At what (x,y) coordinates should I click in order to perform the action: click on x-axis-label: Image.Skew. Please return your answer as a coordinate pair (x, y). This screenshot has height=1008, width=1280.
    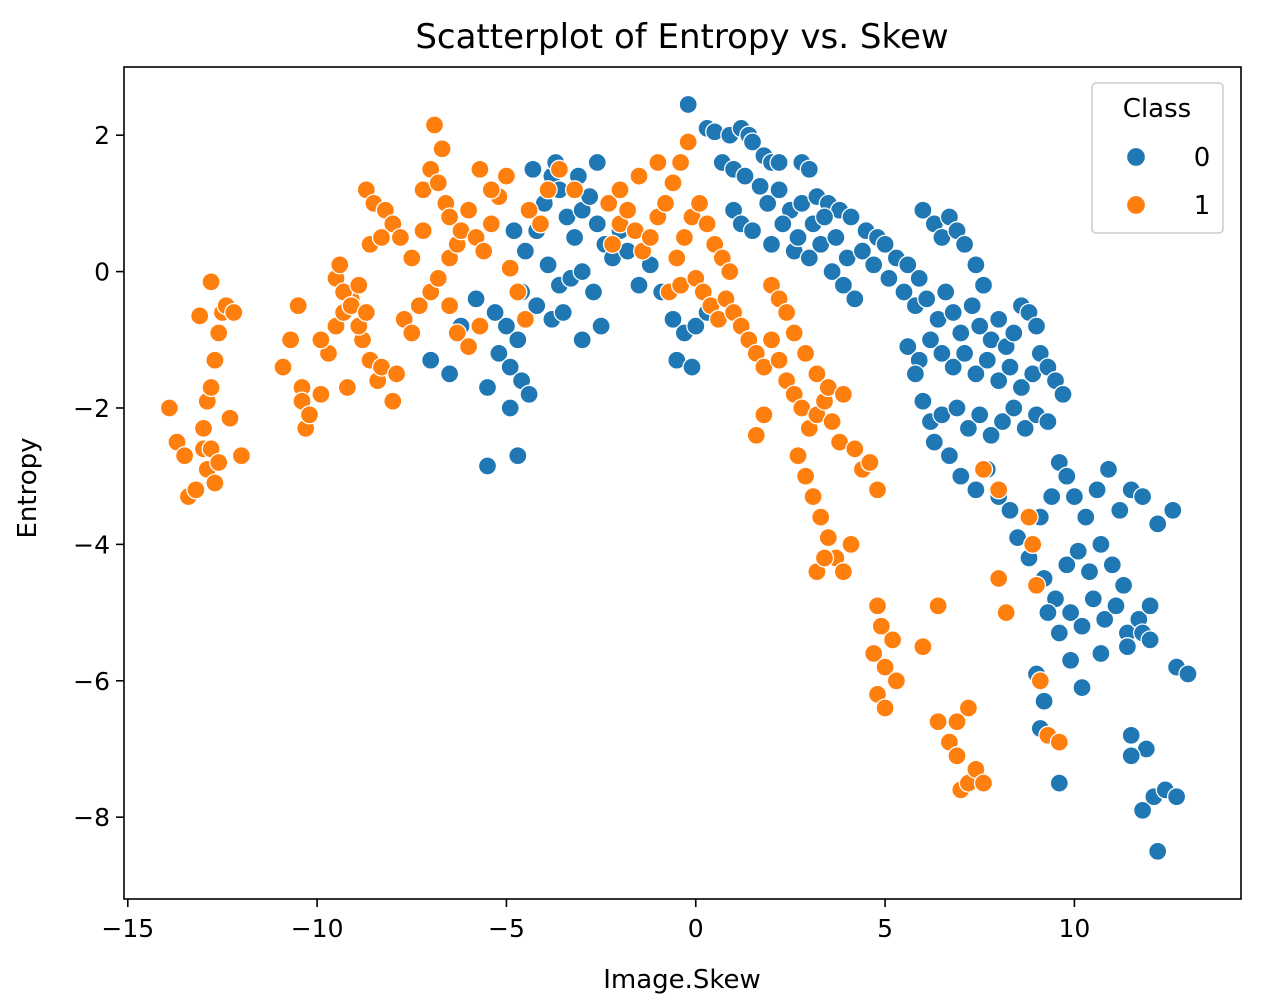
    Looking at the image, I should click on (682, 980).